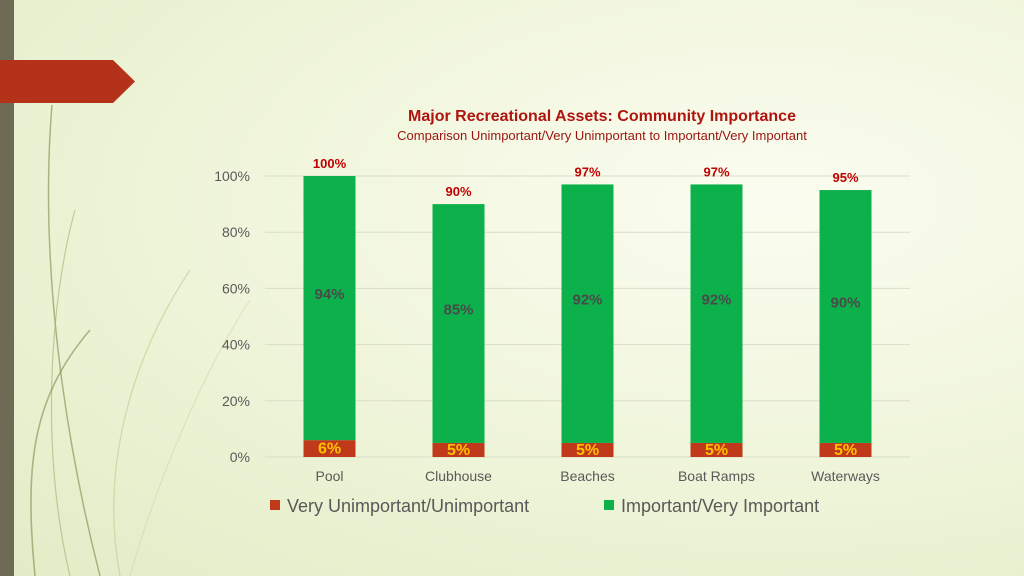 The width and height of the screenshot is (1024, 576). I want to click on legend-label-important: Important/Very Important, so click(720, 506).